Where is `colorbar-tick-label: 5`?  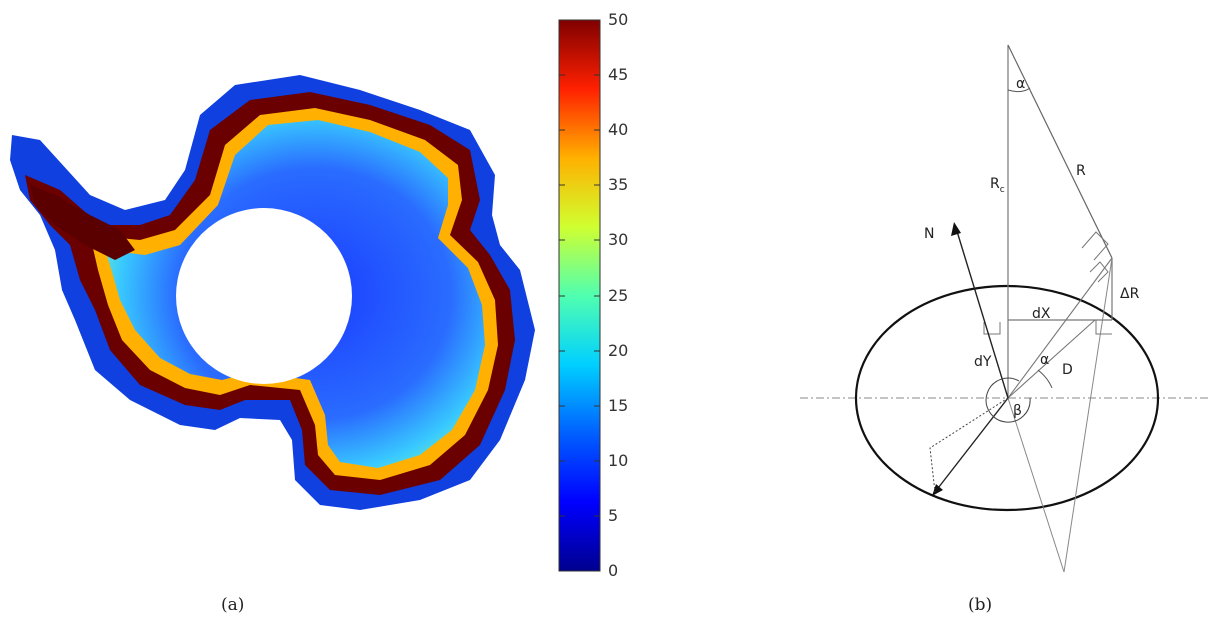 colorbar-tick-label: 5 is located at coordinates (613, 515).